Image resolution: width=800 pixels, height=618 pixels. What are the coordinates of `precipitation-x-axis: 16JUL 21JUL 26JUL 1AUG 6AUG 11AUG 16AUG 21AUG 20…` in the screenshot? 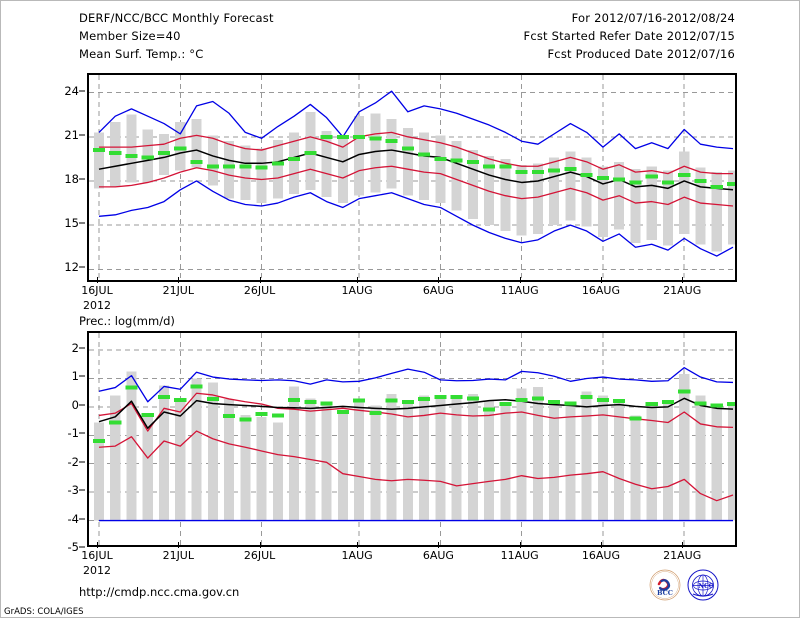 It's located at (409, 560).